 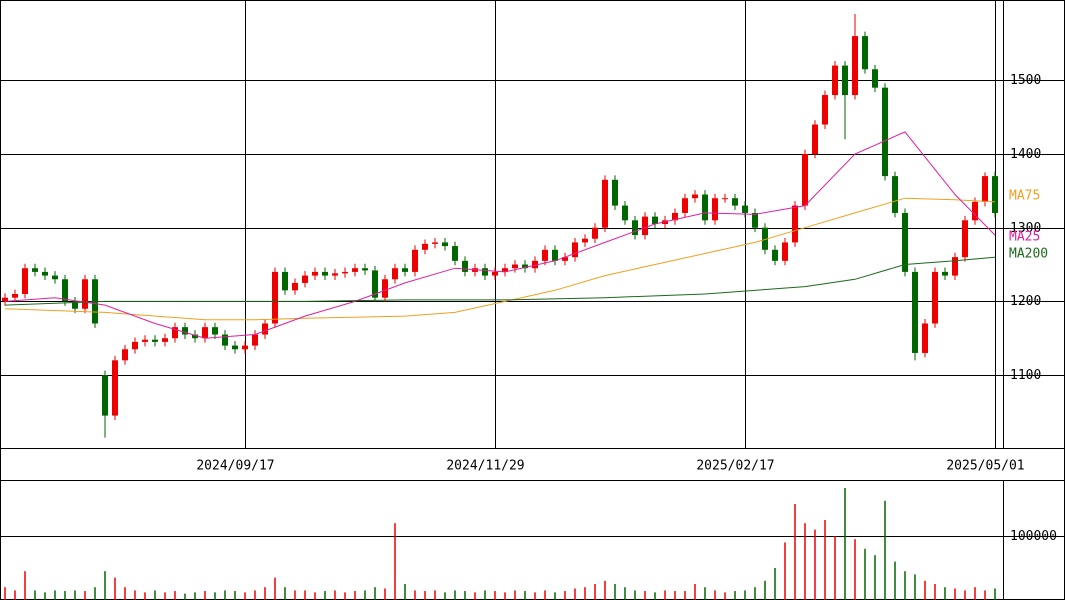 I want to click on y-tick-label: 1300, so click(x=1025, y=228).